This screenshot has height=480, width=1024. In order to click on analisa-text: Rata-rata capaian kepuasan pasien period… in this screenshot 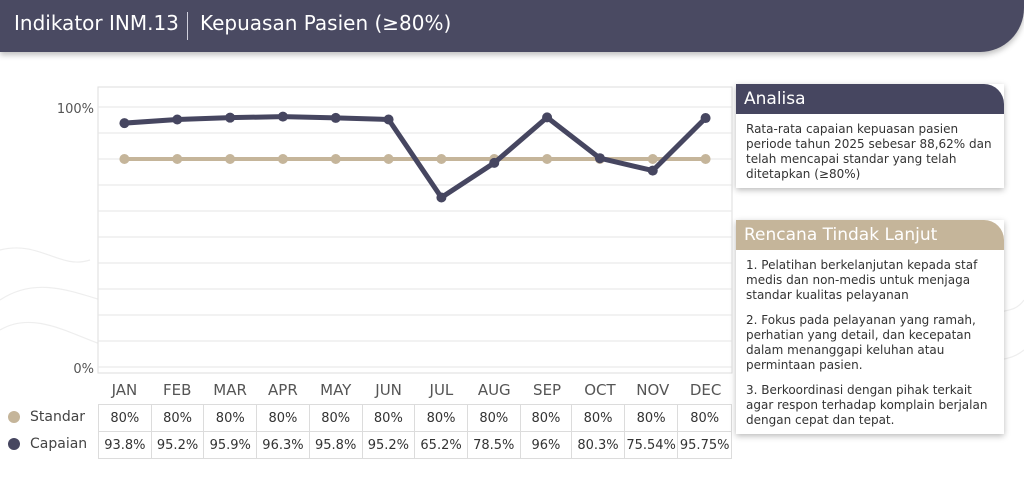, I will do `click(869, 151)`.